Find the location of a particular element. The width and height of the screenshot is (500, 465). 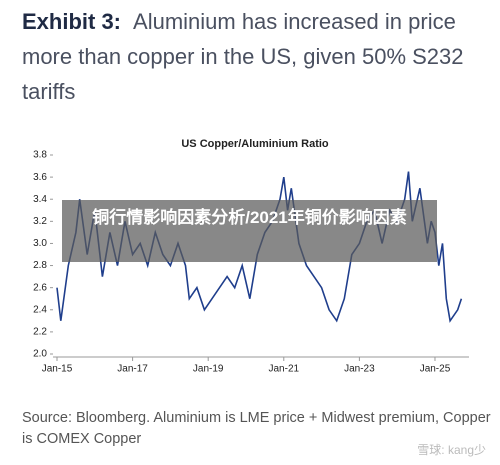

y-tick-label: 3.8 is located at coordinates (40, 155).